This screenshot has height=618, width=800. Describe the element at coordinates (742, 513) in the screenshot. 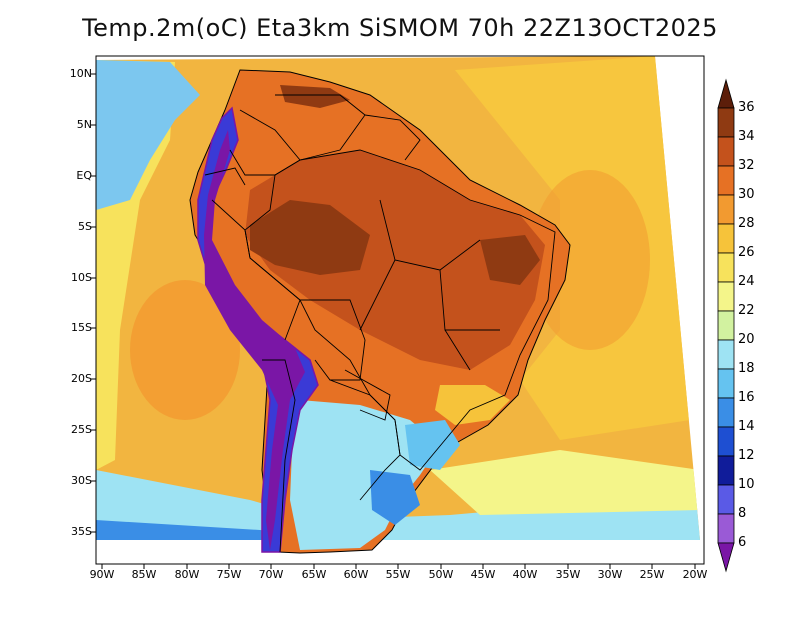

I see `colorbar-label: 8` at that location.